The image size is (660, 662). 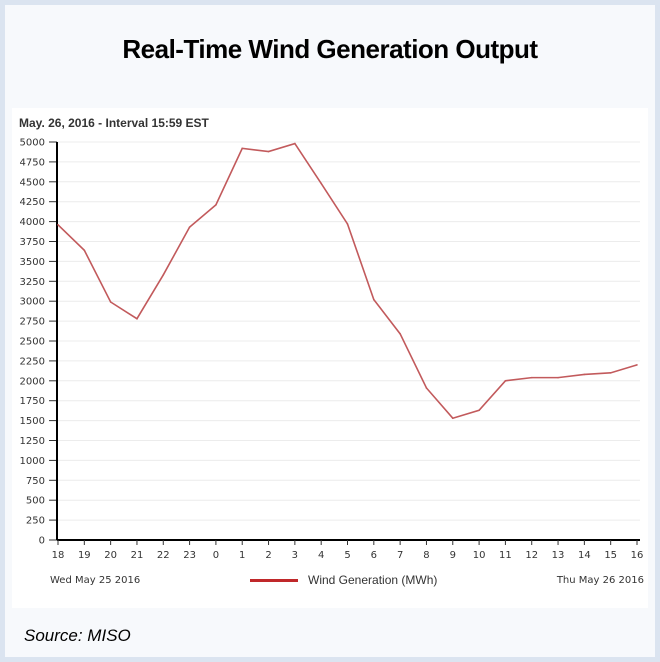 I want to click on x-tick-label: 23, so click(x=189, y=555).